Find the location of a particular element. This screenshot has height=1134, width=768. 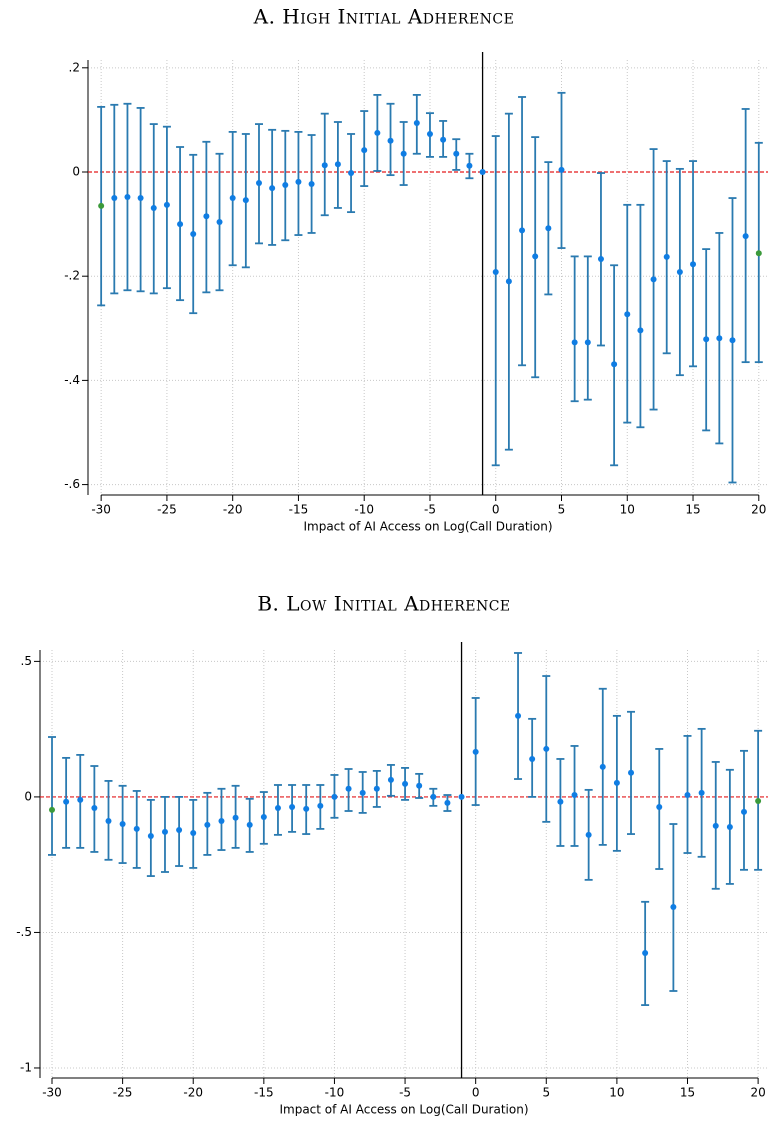

y-tick-label: -.6 is located at coordinates (72, 484).